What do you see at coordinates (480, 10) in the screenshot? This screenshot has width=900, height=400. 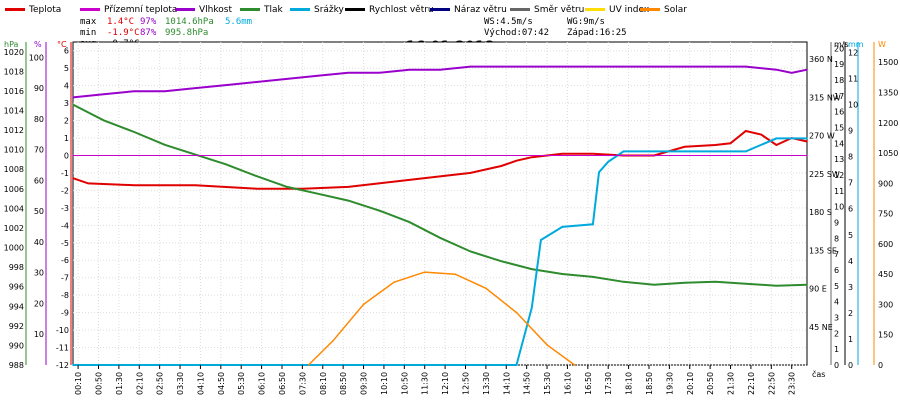 I see `legend-label: Náraz větru` at bounding box center [480, 10].